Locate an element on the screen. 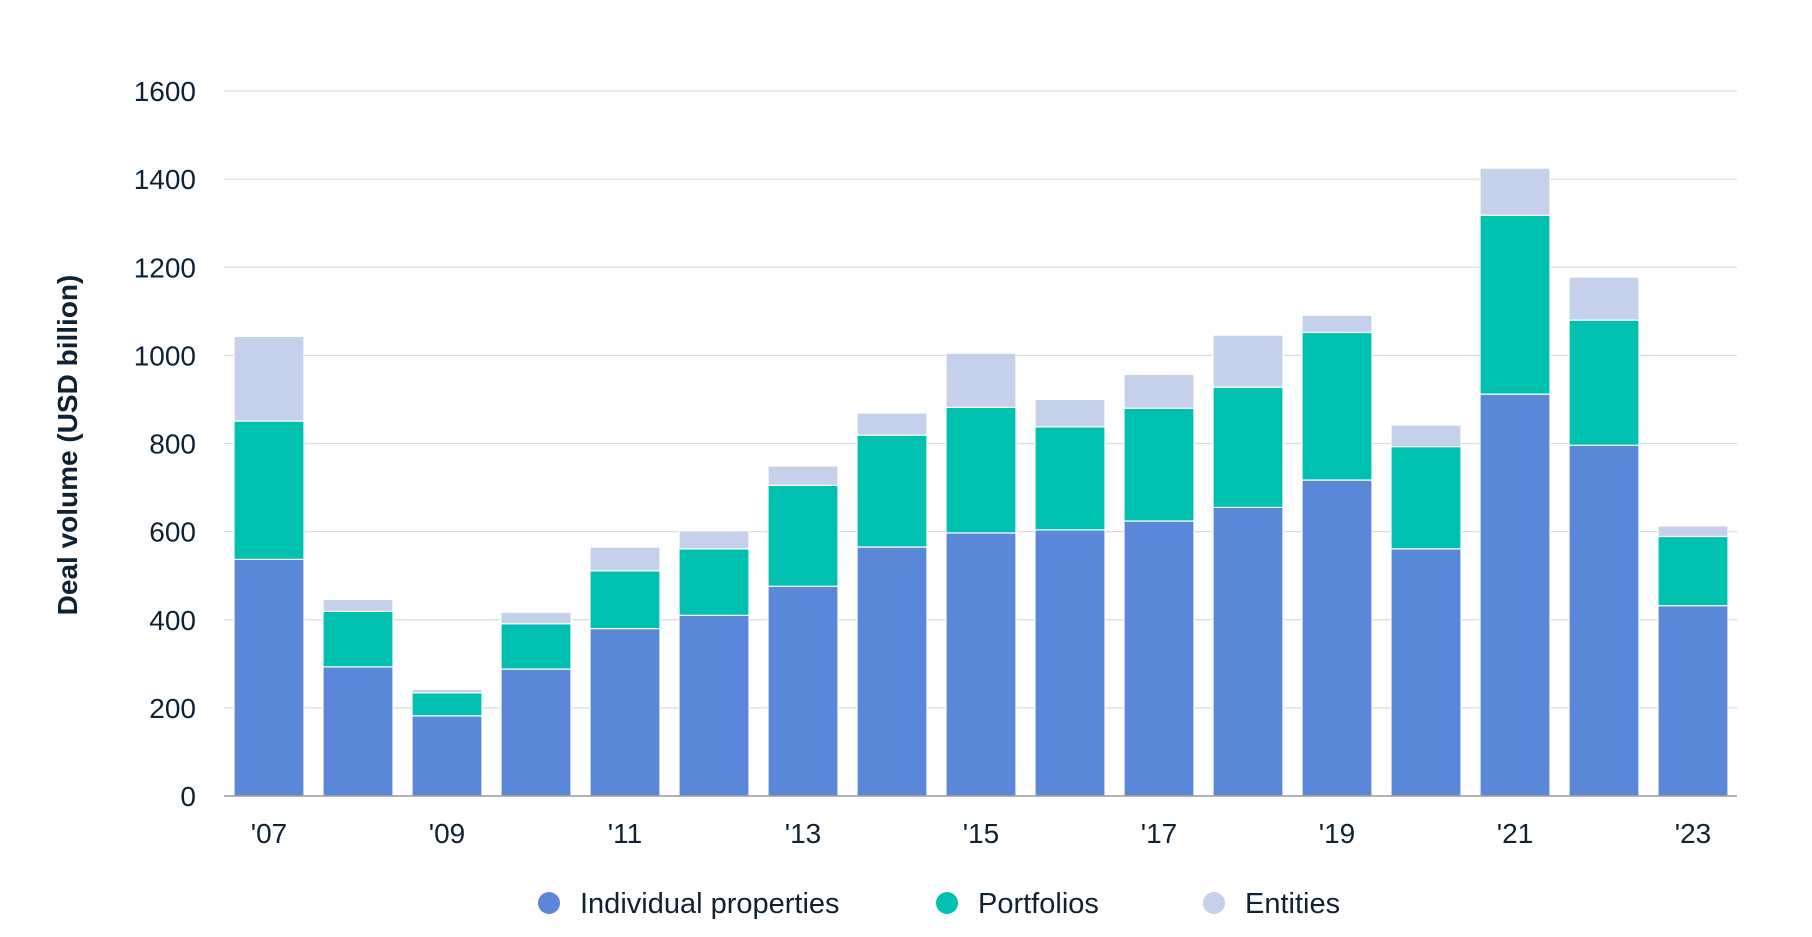 This screenshot has height=937, width=1812. bar-portfolios-2017 is located at coordinates (1159, 464).